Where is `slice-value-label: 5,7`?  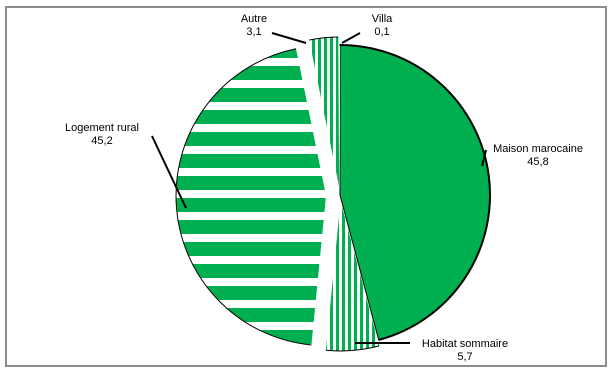
slice-value-label: 5,7 is located at coordinates (464, 357).